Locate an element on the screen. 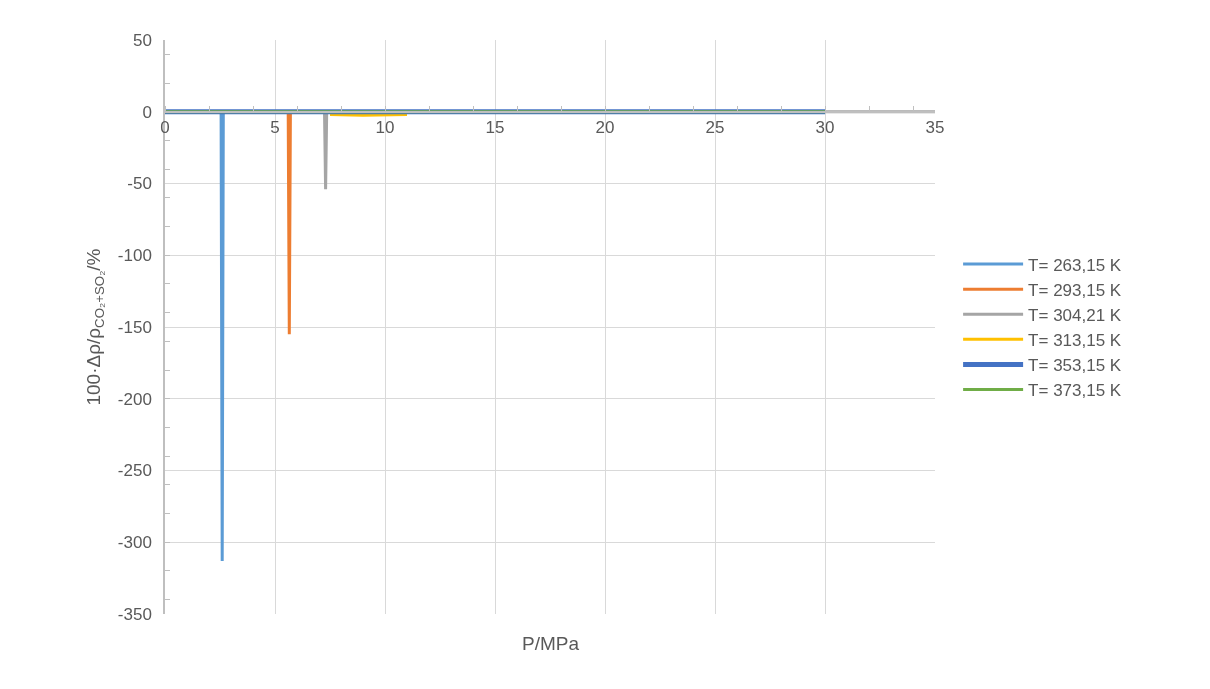 The height and width of the screenshot is (689, 1210). x-tick-label: 20 is located at coordinates (605, 127).